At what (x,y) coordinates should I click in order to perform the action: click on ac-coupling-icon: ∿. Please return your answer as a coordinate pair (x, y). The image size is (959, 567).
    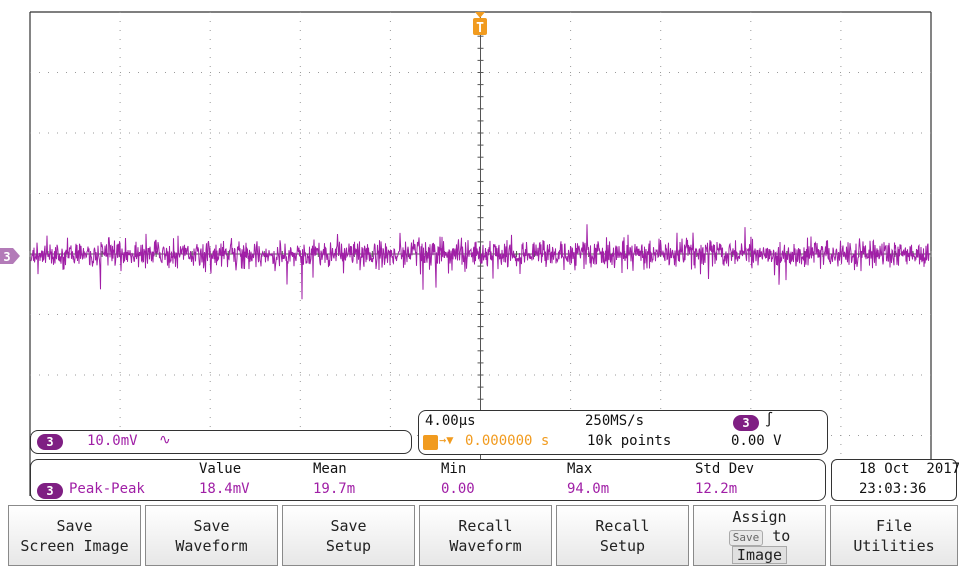
    Looking at the image, I should click on (165, 440).